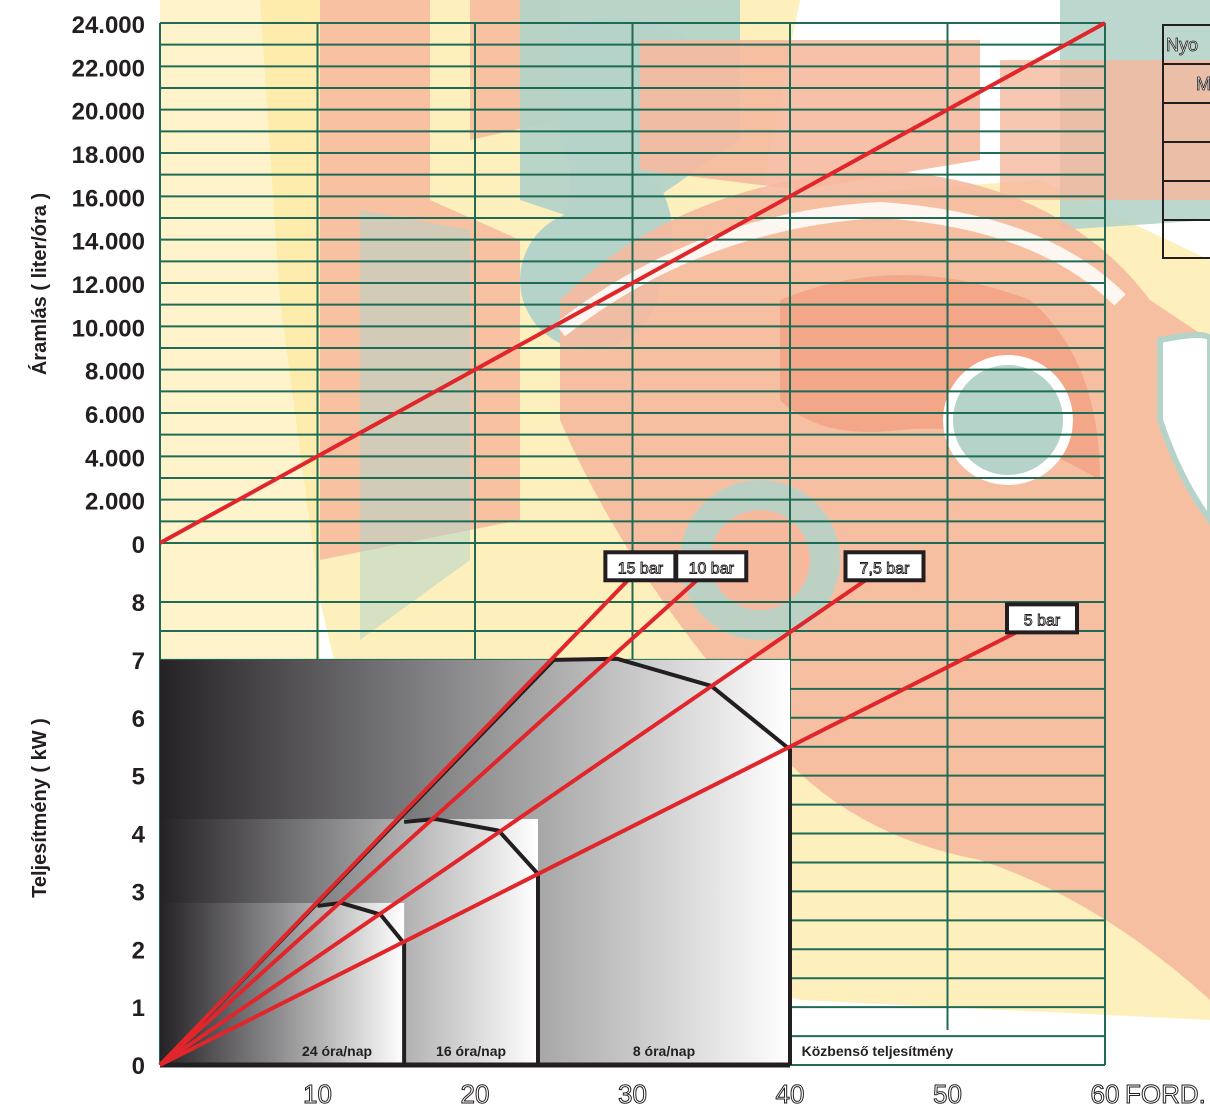 Image resolution: width=1210 pixels, height=1111 pixels. What do you see at coordinates (138, 603) in the screenshot?
I see `bottom-y-tick-label: 8` at bounding box center [138, 603].